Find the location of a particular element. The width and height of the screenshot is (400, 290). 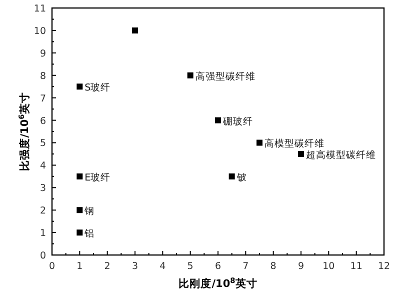

annotation: 高强型碳纤维 is located at coordinates (225, 76).